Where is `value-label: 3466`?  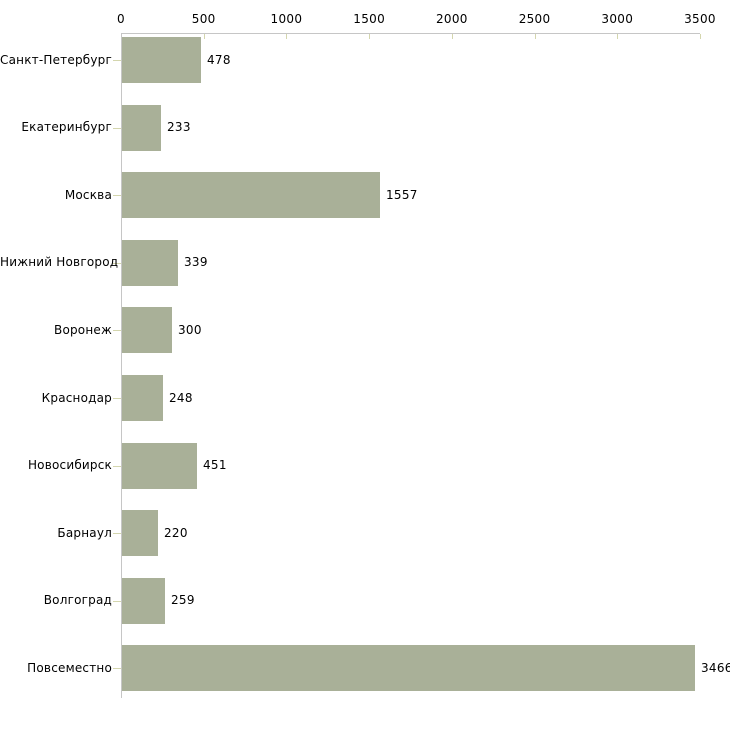 value-label: 3466 is located at coordinates (715, 668).